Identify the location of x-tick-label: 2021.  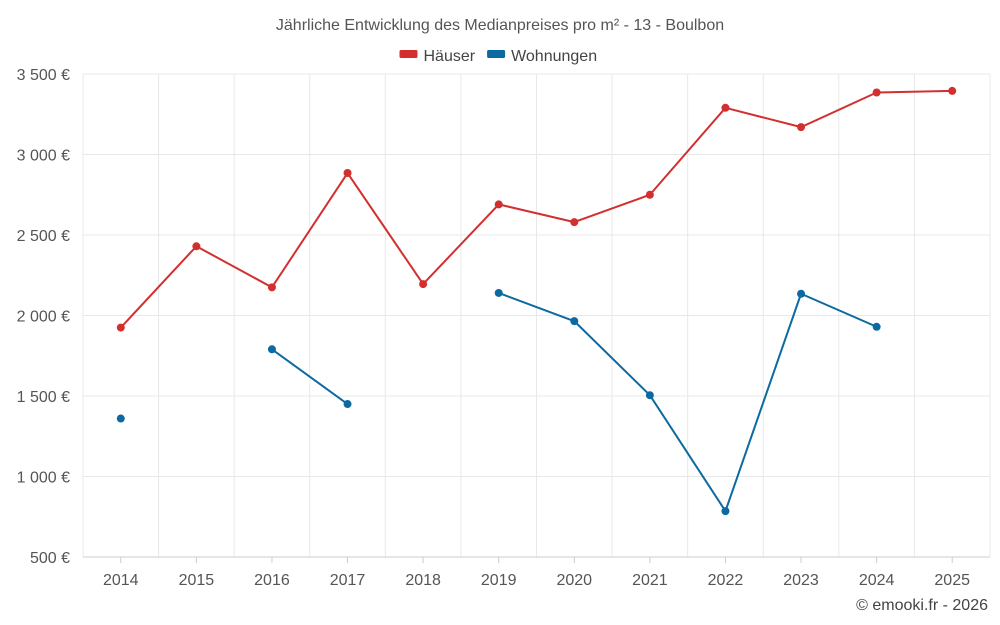
(650, 580).